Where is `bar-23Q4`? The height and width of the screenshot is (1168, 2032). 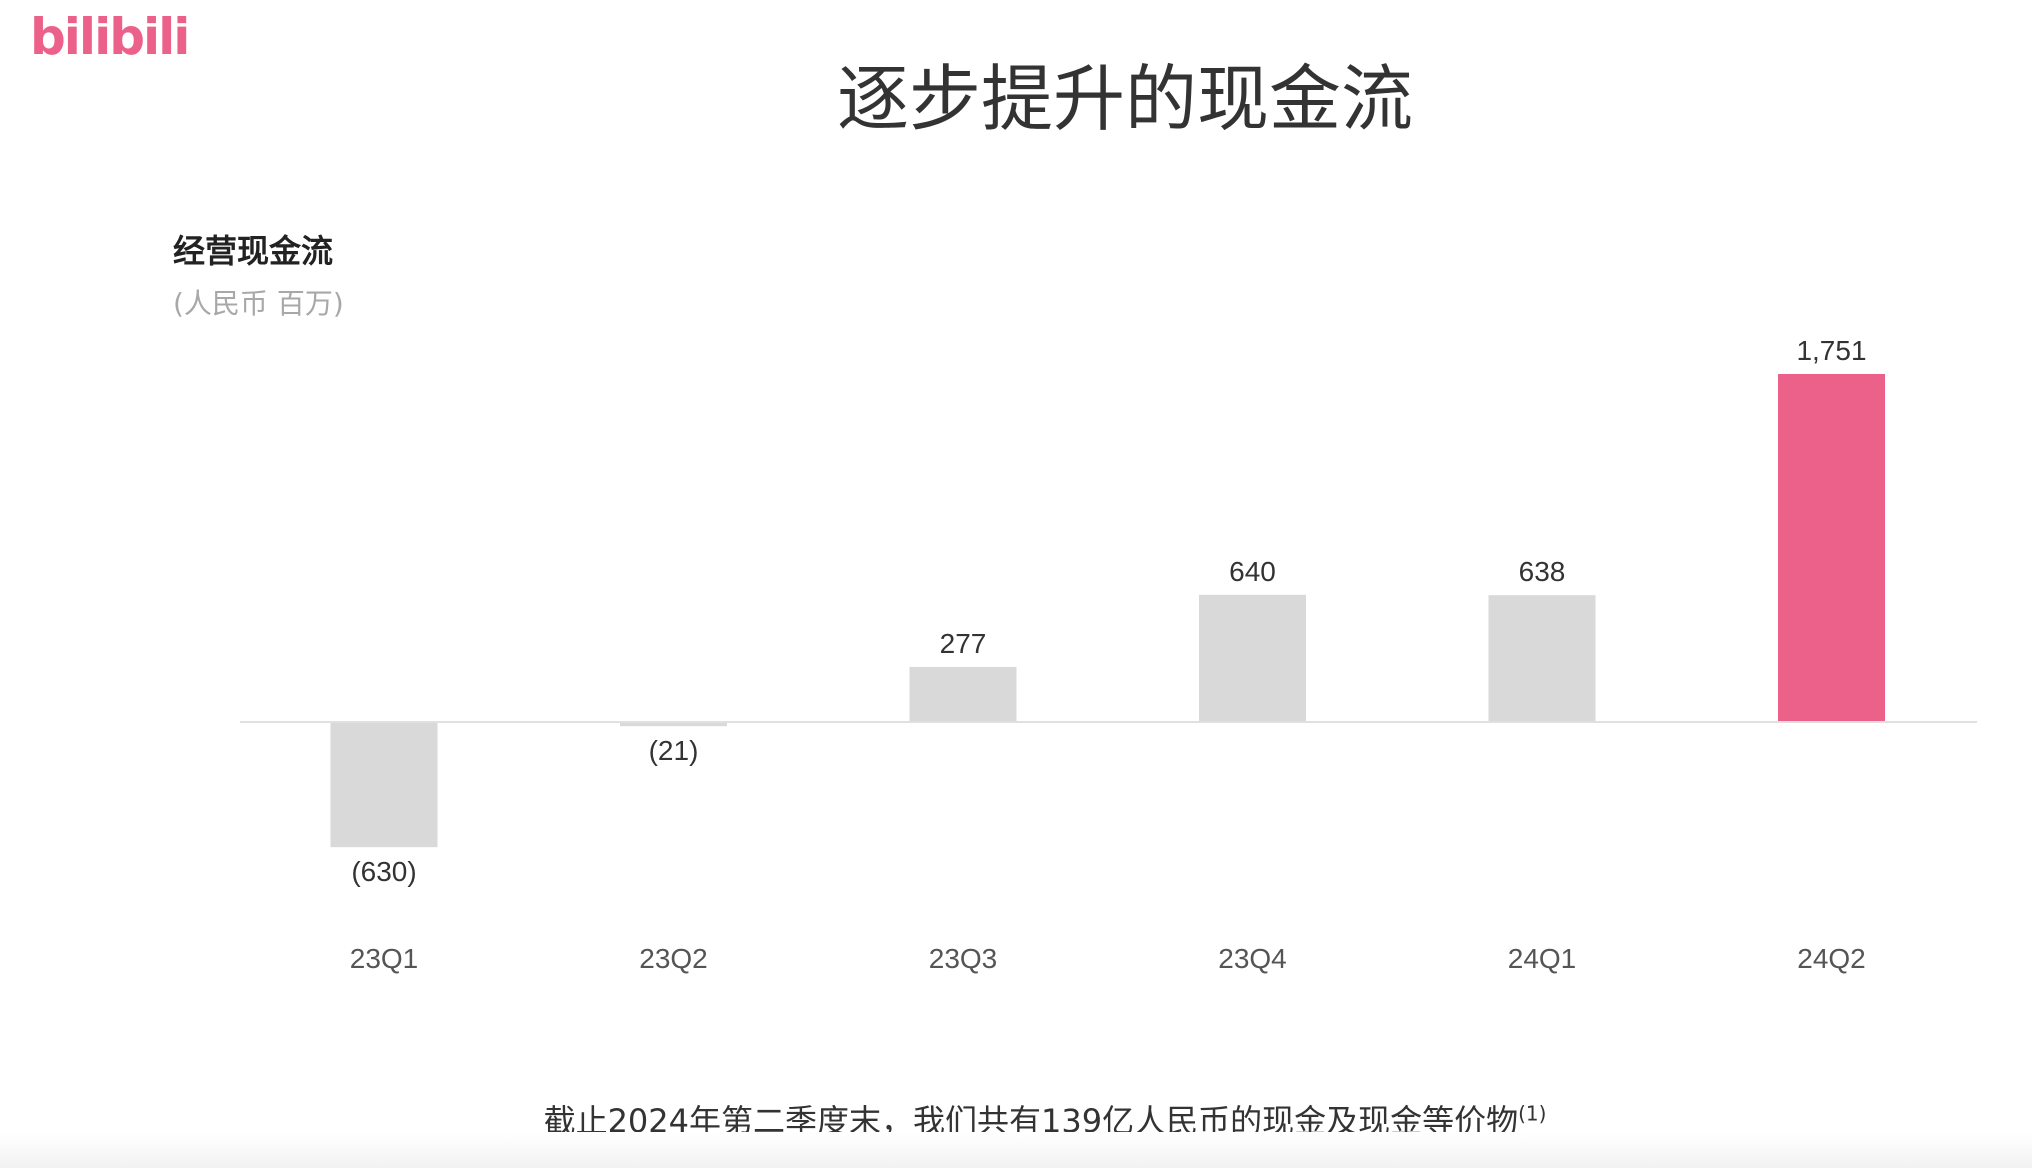
bar-23Q4 is located at coordinates (1252, 658).